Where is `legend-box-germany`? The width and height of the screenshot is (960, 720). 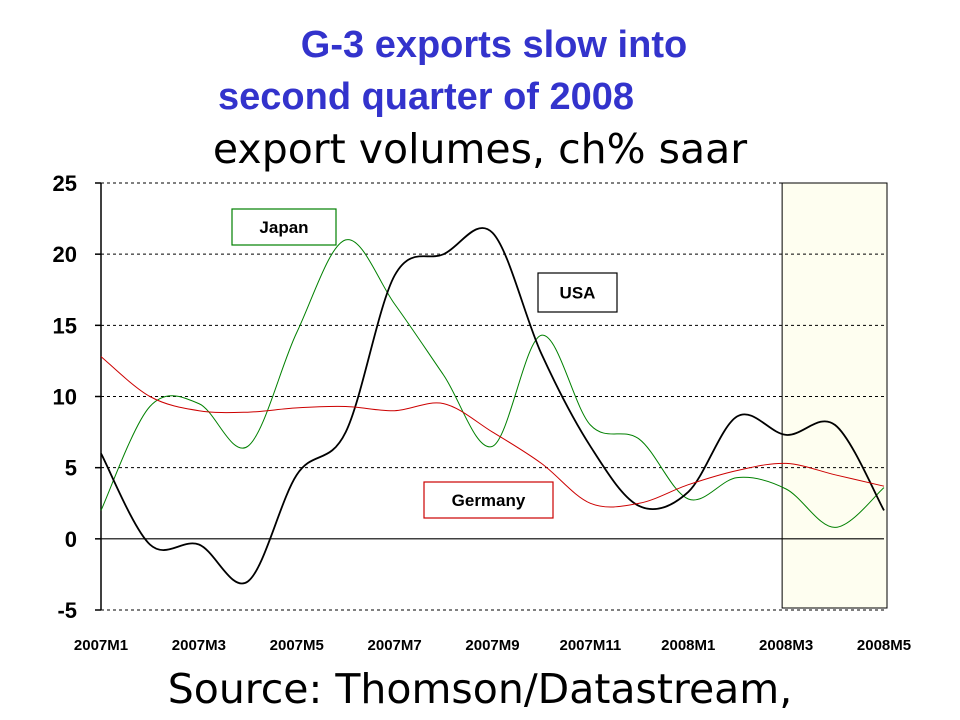
legend-box-germany is located at coordinates (488, 500).